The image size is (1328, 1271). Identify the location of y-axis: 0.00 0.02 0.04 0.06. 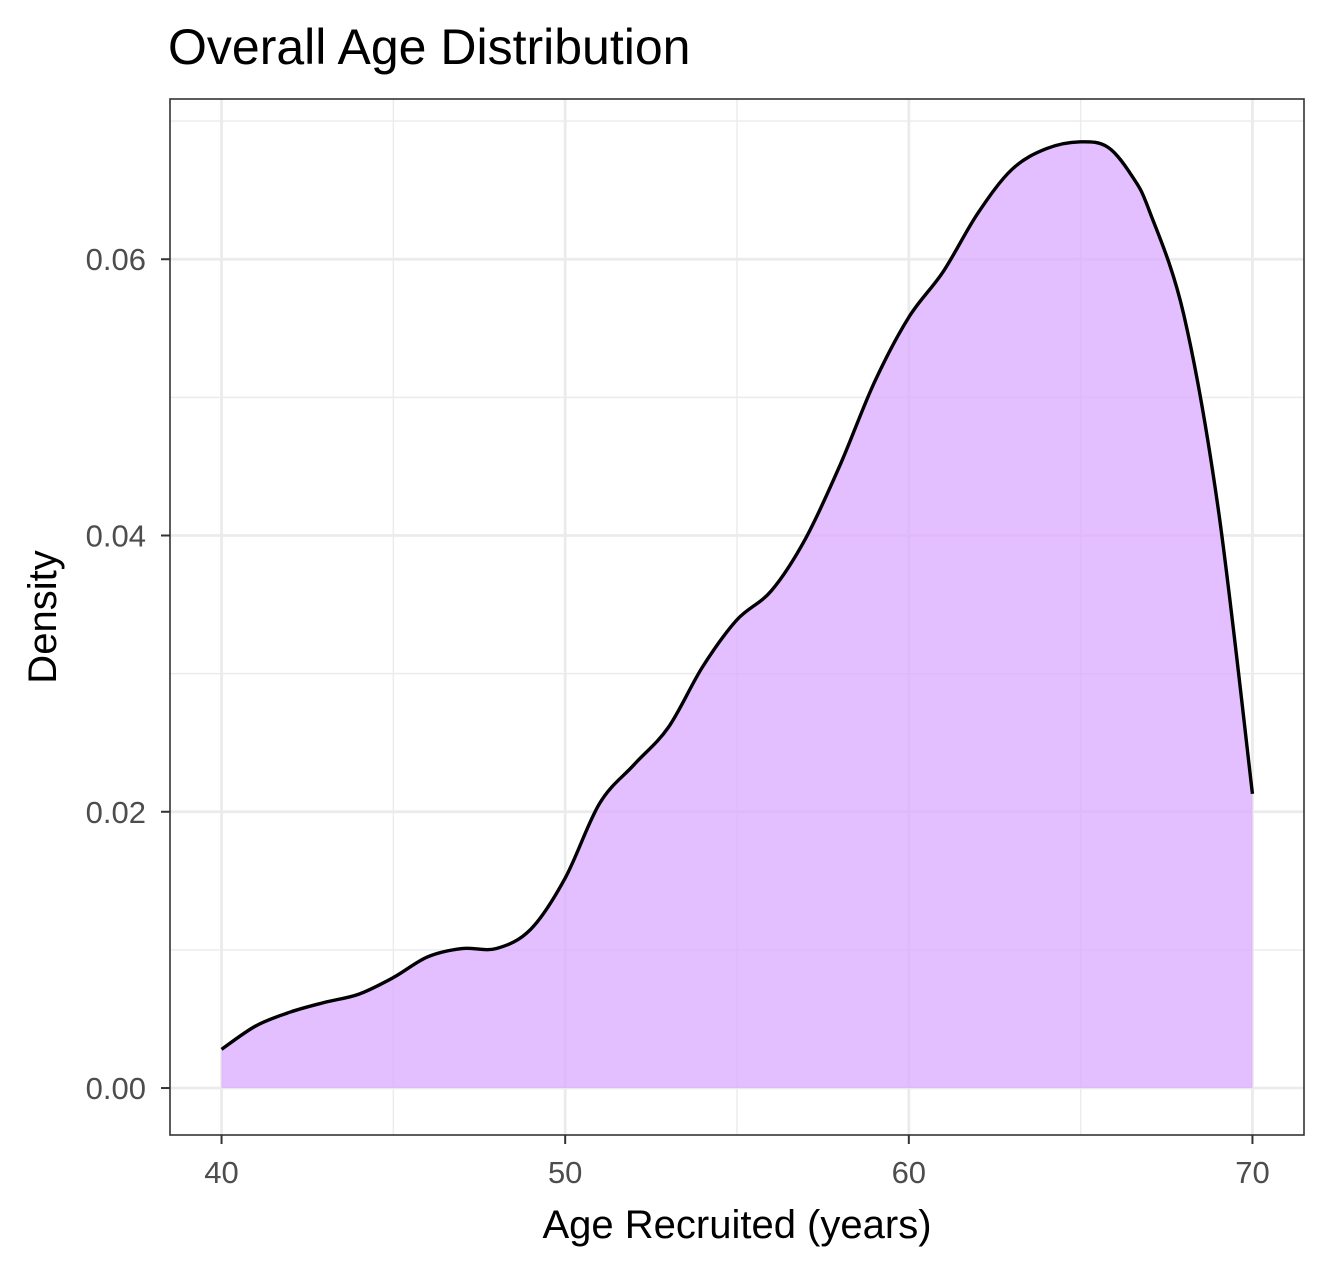
(128, 674).